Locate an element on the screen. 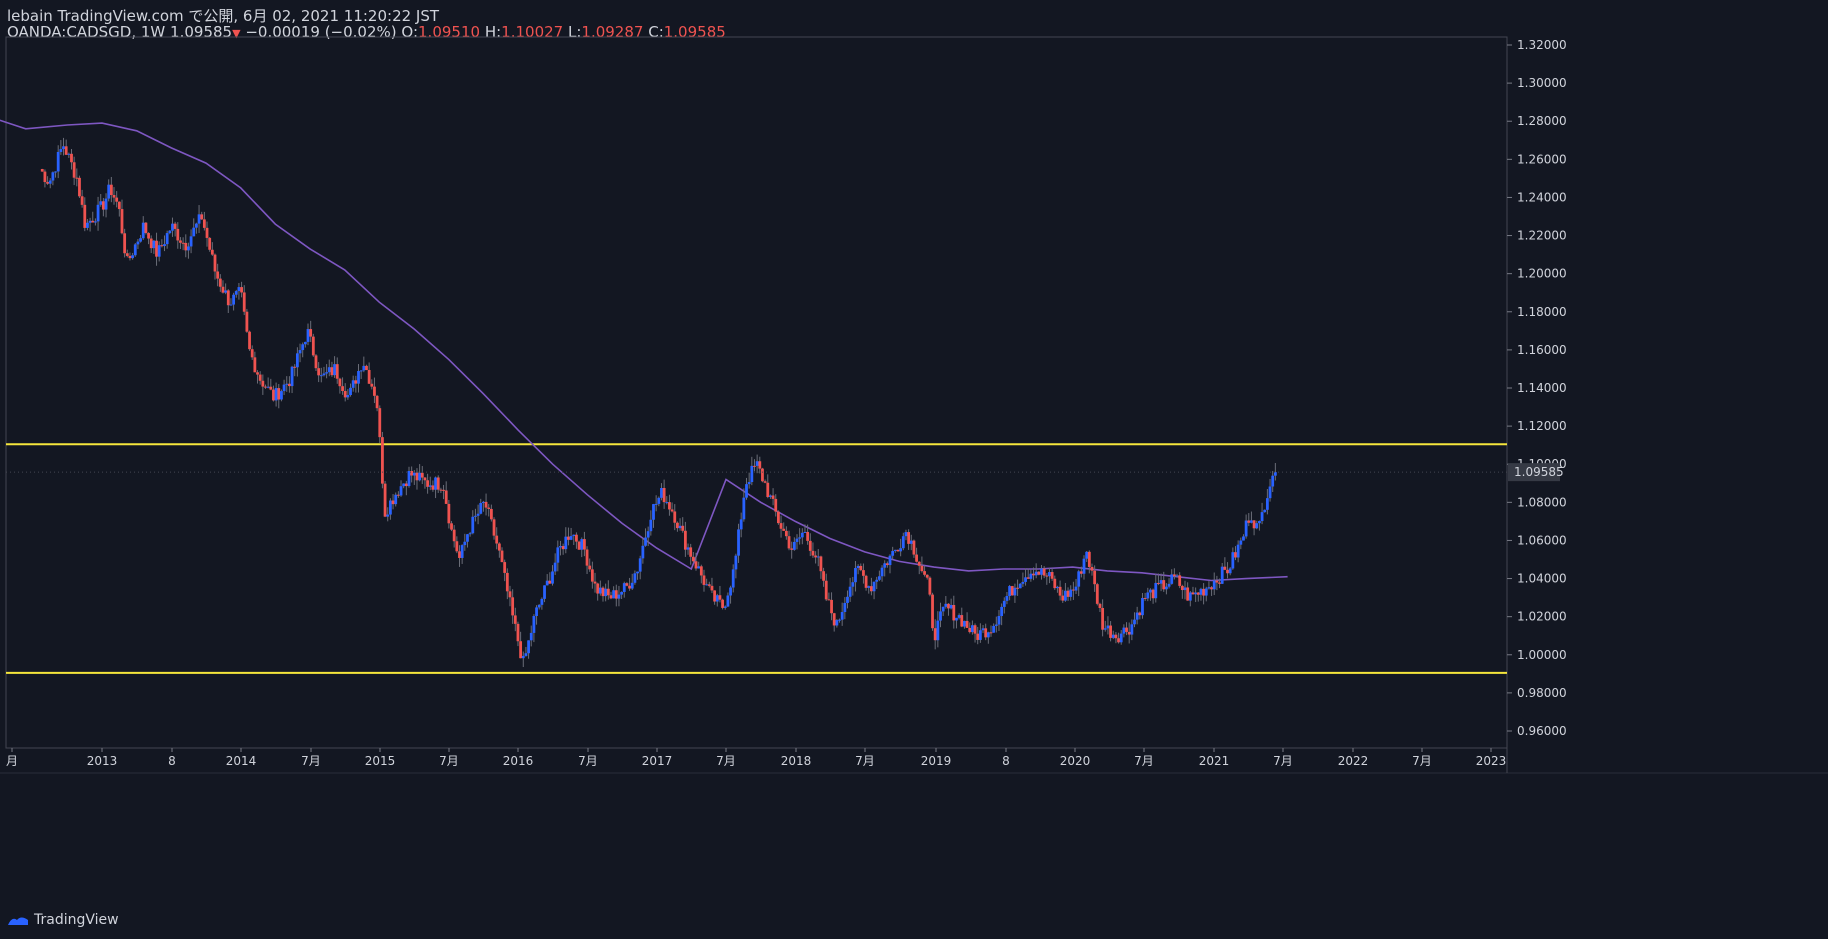 This screenshot has width=1828, height=939. y-tick-label: 1.22000 is located at coordinates (1542, 236).